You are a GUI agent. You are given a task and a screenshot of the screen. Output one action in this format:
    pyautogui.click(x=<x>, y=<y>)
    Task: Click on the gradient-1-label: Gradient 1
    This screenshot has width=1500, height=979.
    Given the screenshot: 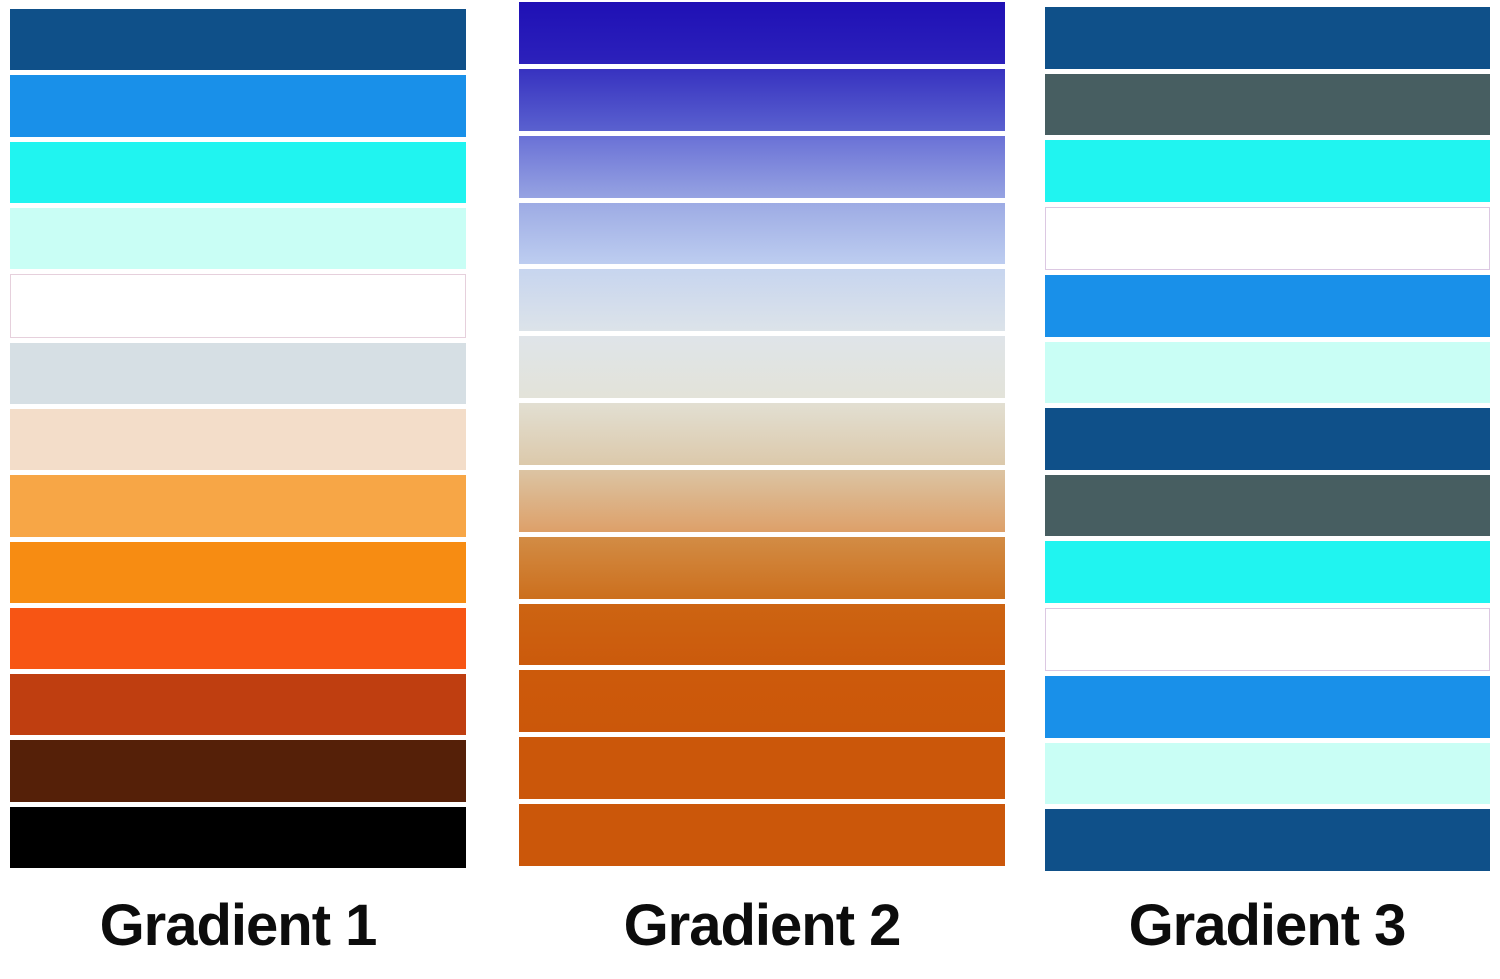 What is the action you would take?
    pyautogui.click(x=238, y=925)
    